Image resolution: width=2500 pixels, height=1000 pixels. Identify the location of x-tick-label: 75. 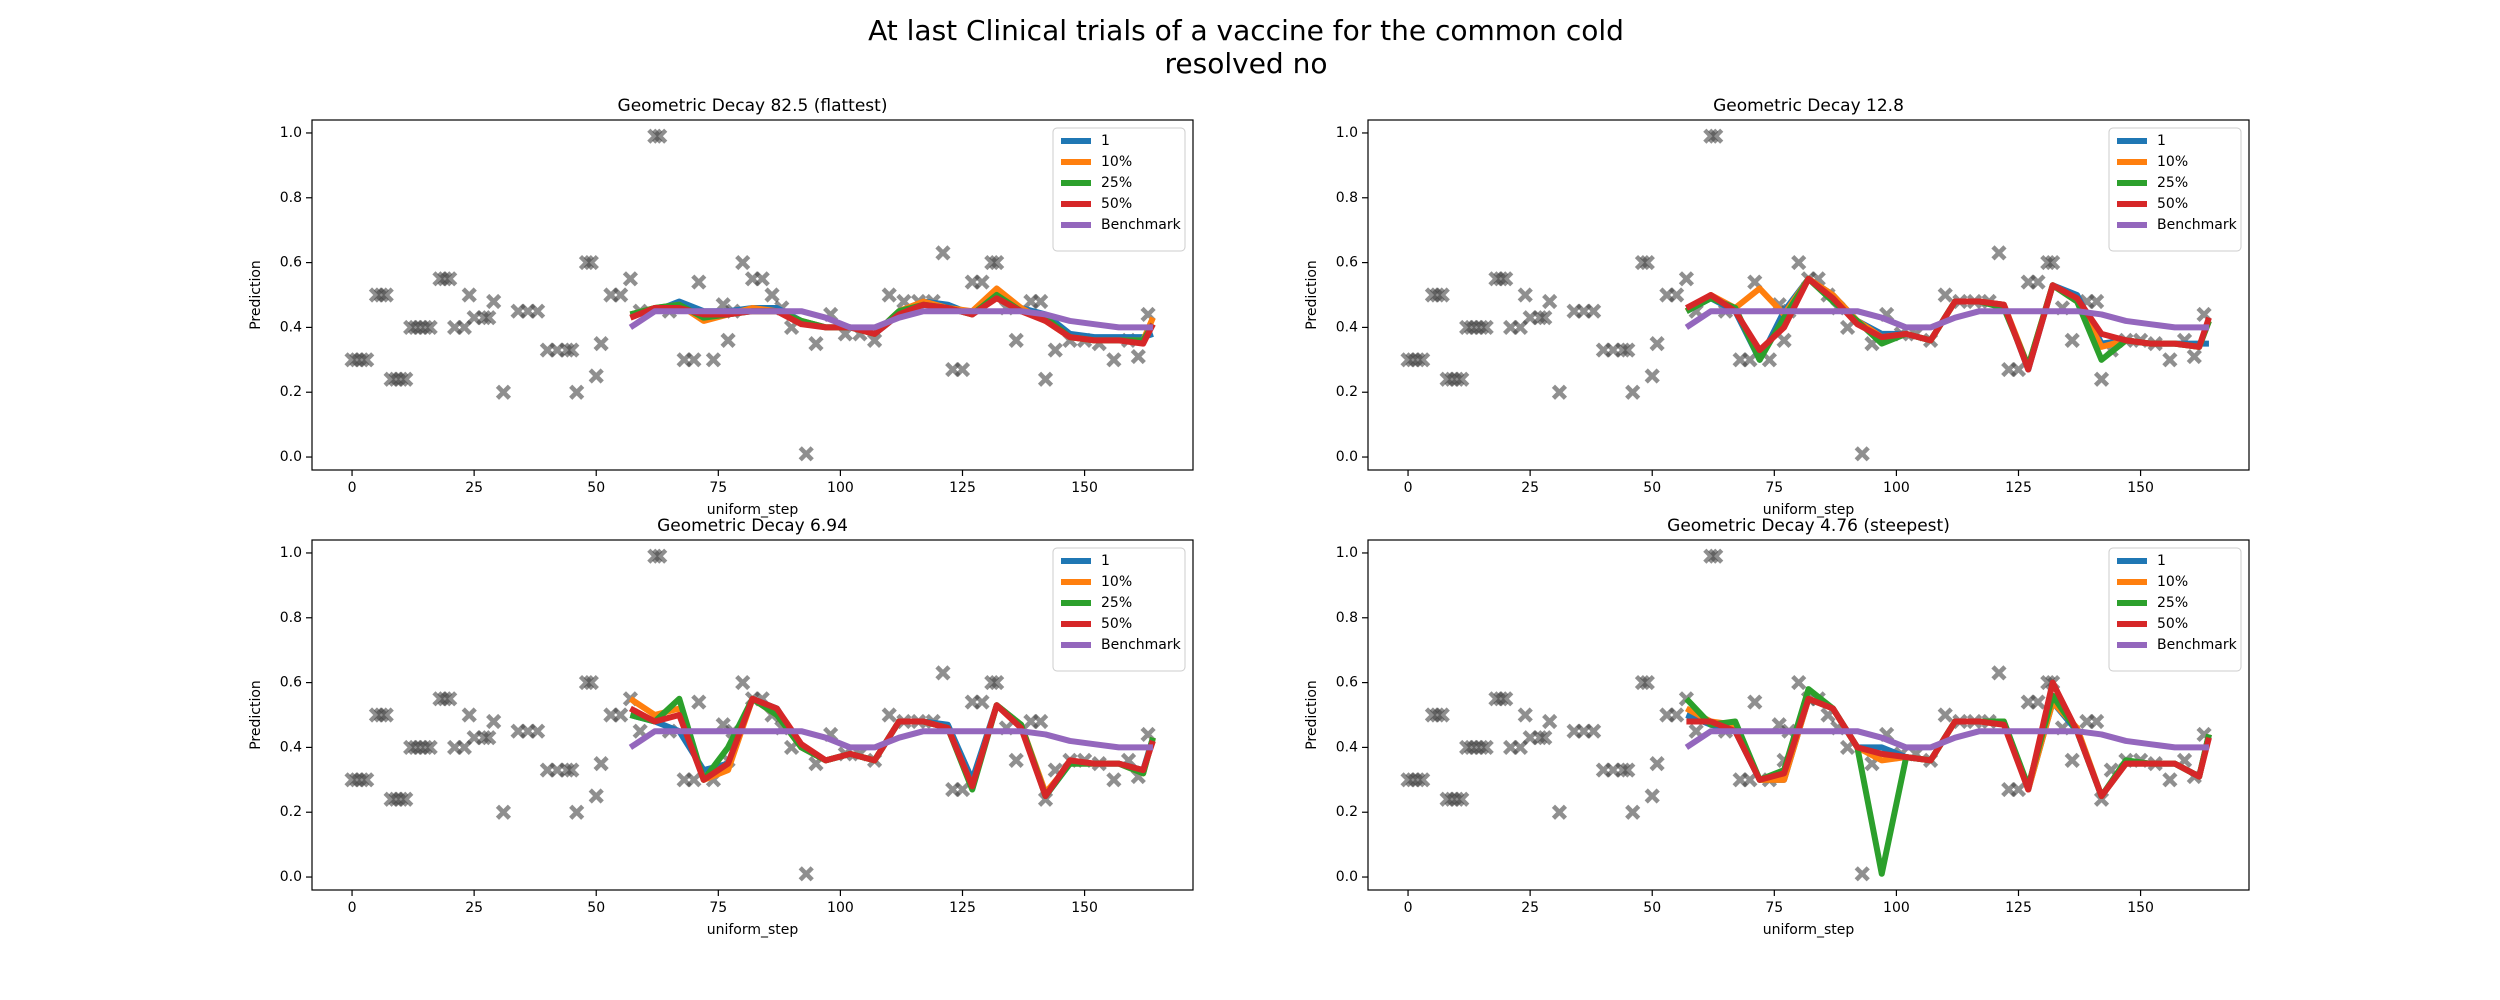
(718, 488).